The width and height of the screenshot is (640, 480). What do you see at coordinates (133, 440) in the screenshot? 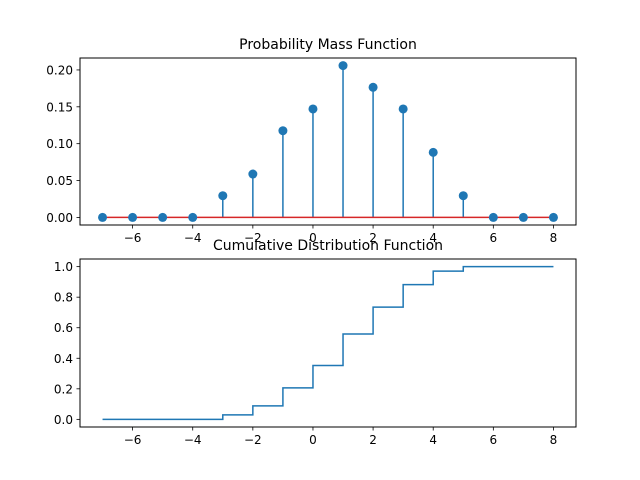
I see `cdf-x-tick-label: −6` at bounding box center [133, 440].